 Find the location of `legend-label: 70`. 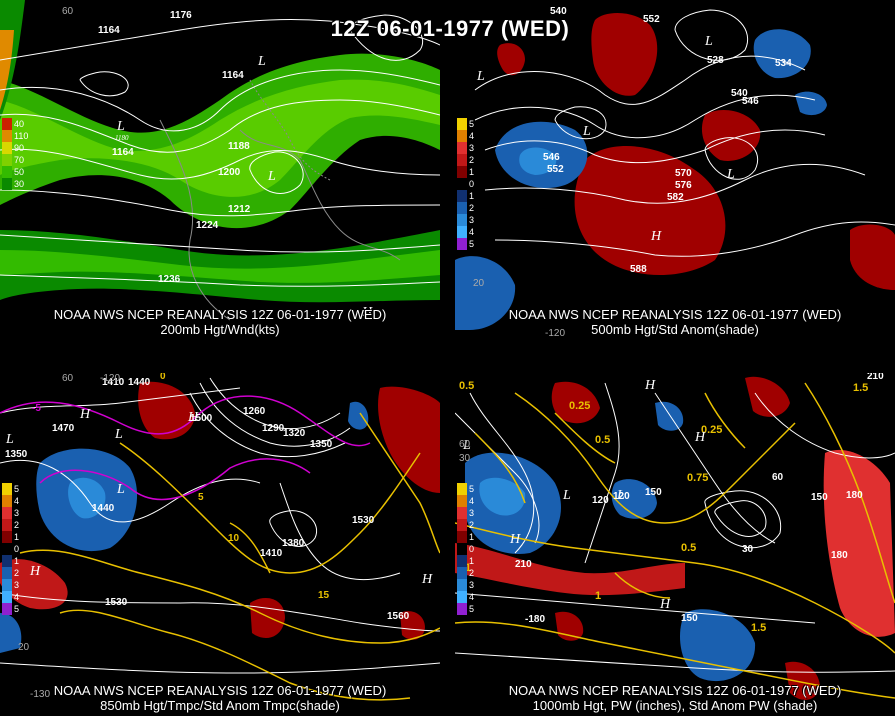

legend-label: 70 is located at coordinates (19, 160).